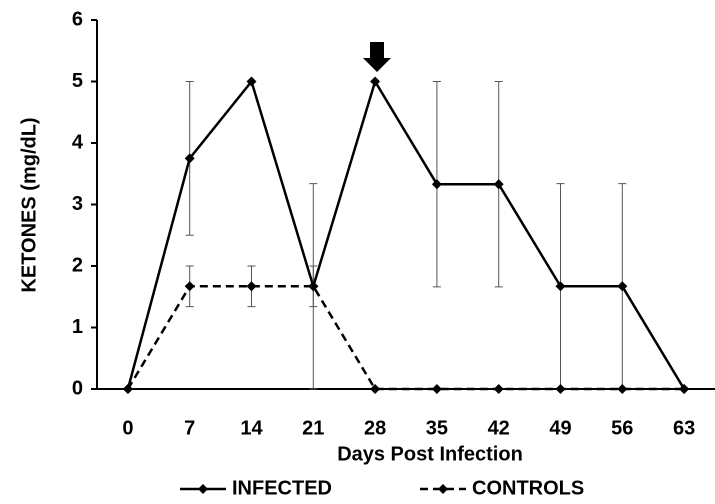 The height and width of the screenshot is (504, 715). What do you see at coordinates (375, 428) in the screenshot?
I see `x-tick-label: 28` at bounding box center [375, 428].